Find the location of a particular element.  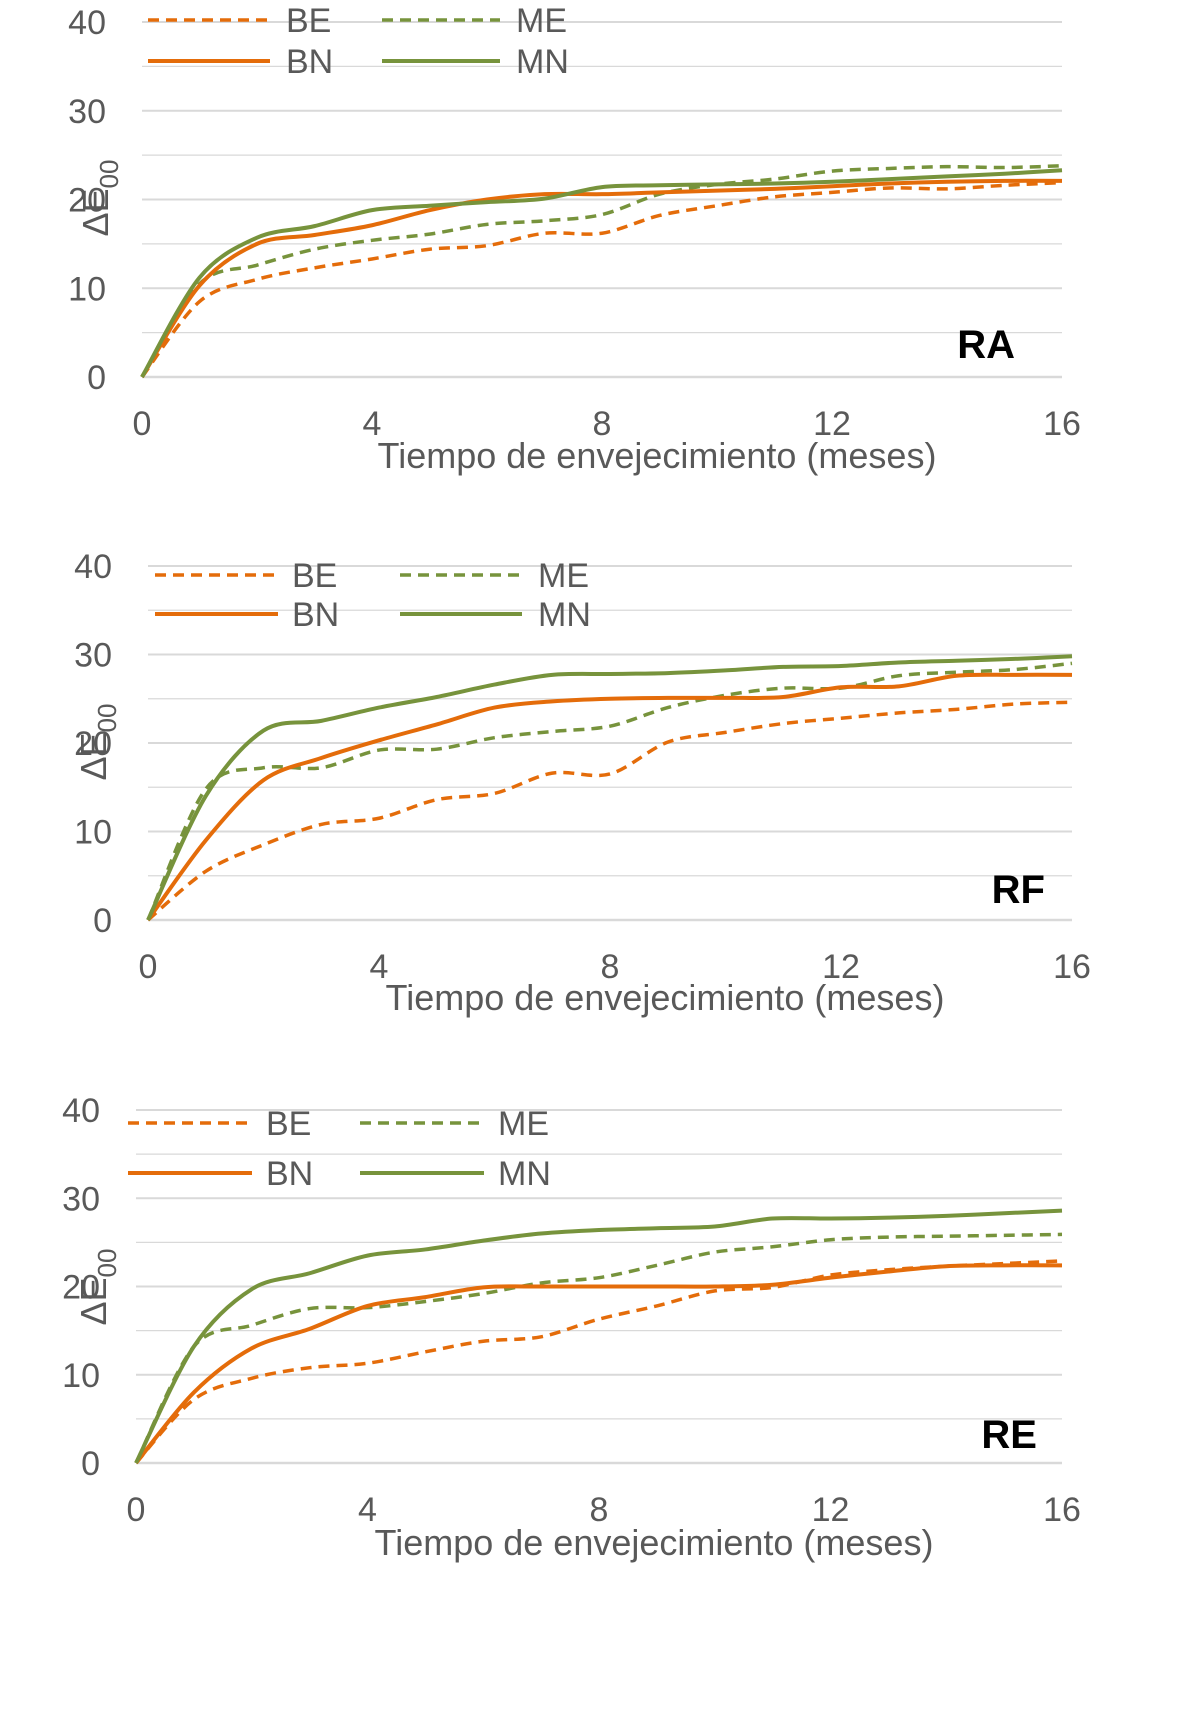

panel-label: RA is located at coordinates (986, 345).